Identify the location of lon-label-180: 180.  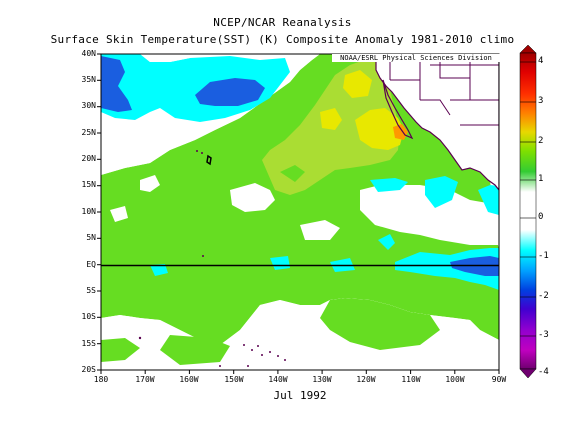
(101, 379).